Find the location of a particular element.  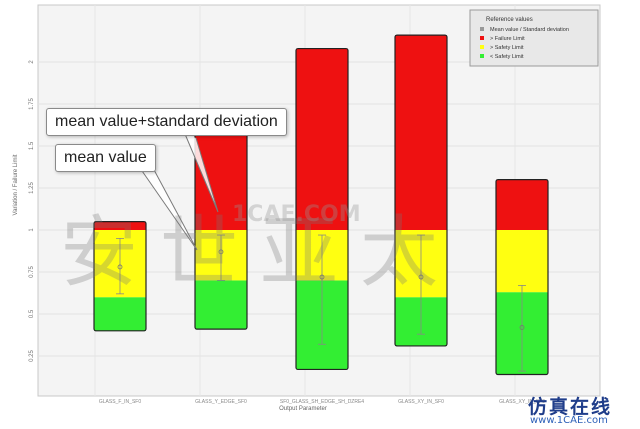

y-tick-label: 0.5 is located at coordinates (32, 313).